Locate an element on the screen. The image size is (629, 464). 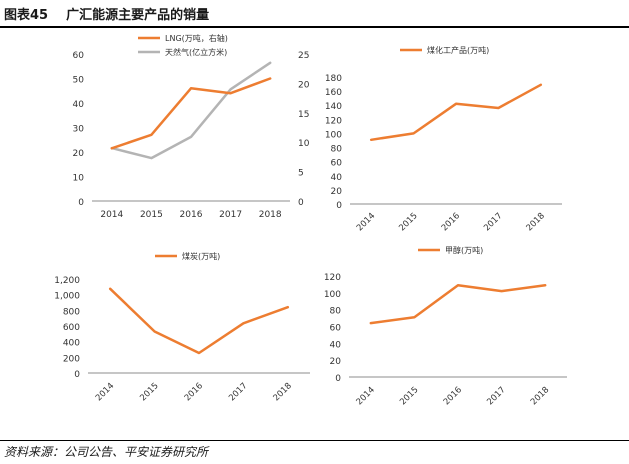
y-tick-label: 1,200 is located at coordinates (67, 281).